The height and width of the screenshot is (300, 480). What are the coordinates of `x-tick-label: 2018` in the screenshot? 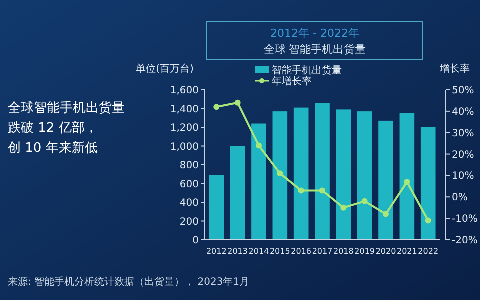 It's located at (343, 251).